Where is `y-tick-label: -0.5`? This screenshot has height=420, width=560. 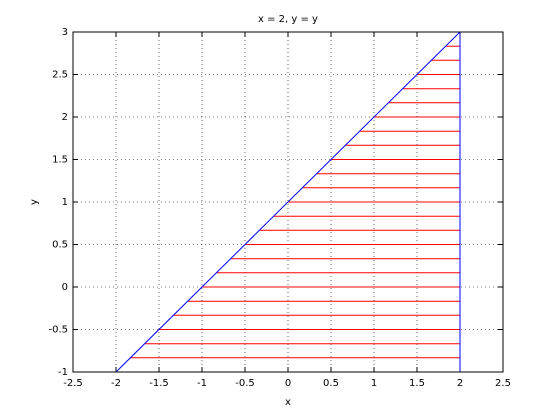
y-tick-label: -0.5 is located at coordinates (58, 330).